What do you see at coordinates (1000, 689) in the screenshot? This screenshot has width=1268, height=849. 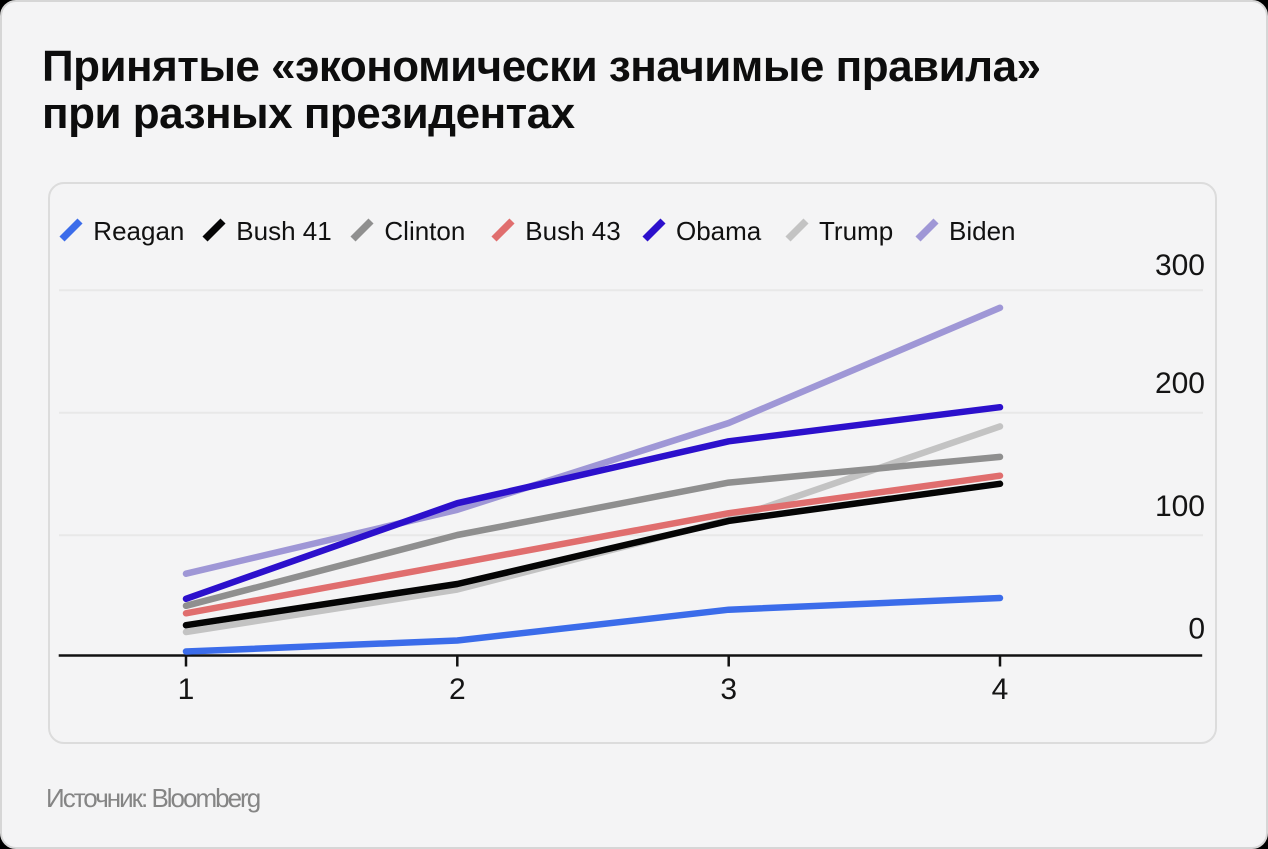 I see `svg-text: 4` at bounding box center [1000, 689].